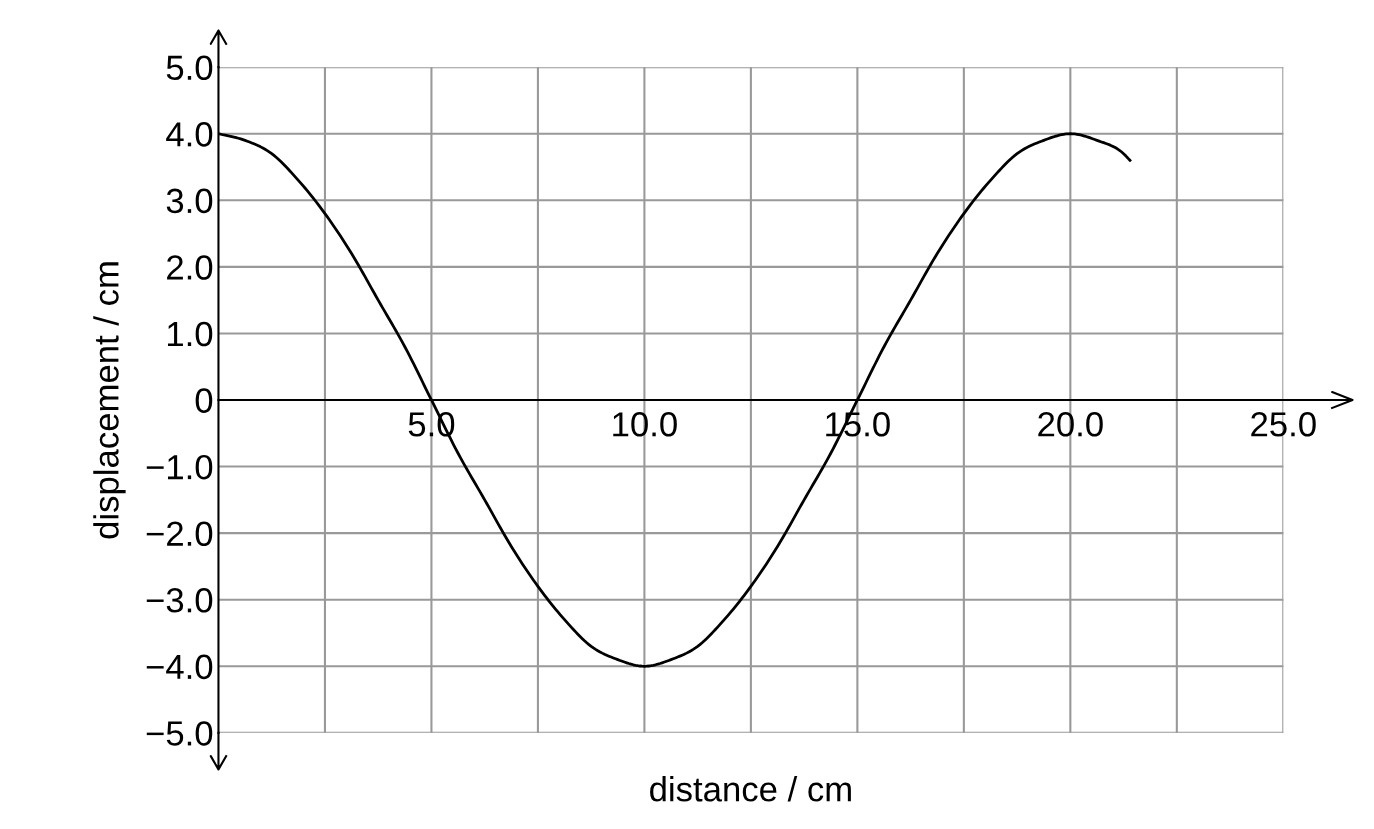 The height and width of the screenshot is (829, 1374). Describe the element at coordinates (179, 733) in the screenshot. I see `y-tick-label: −5.0` at that location.